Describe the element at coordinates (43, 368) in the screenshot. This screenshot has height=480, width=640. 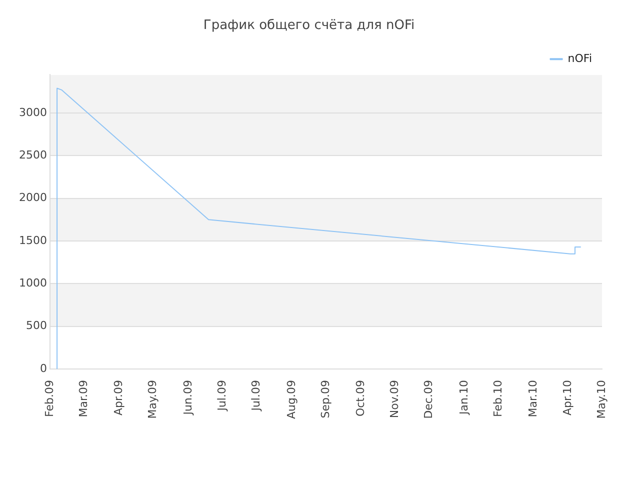
I see `y-tick-label: 0` at that location.